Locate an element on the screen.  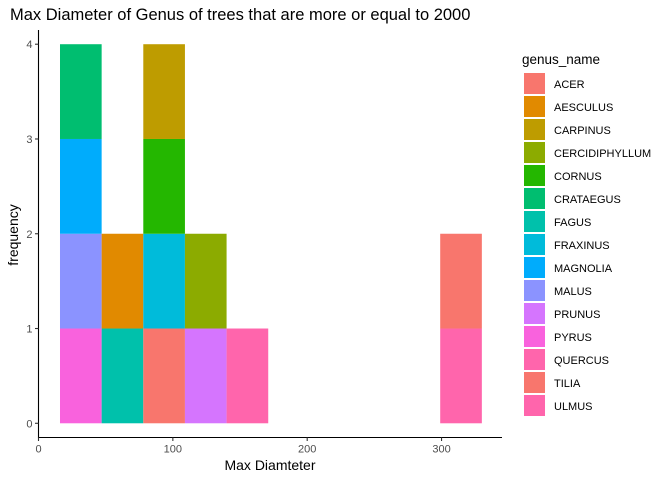
x-ticks: 0 100 200 300 is located at coordinates (243, 446).